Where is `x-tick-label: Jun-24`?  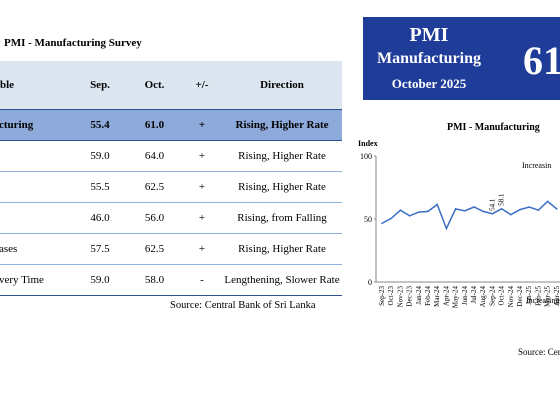 x-tick-label: Jun-24 is located at coordinates (465, 296).